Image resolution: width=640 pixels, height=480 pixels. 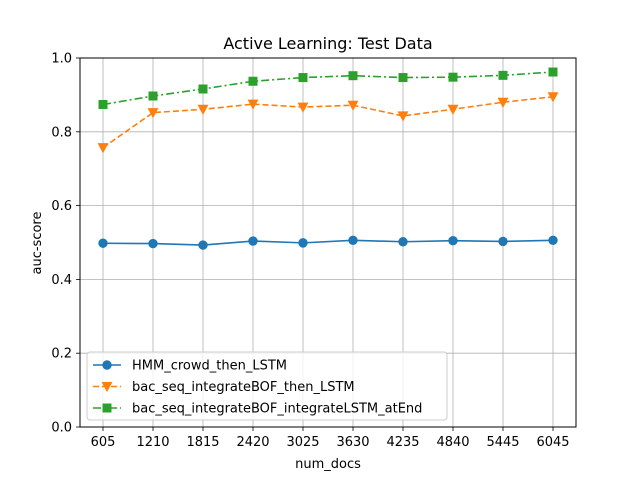 What do you see at coordinates (552, 442) in the screenshot?
I see `x-tick-label: 6045` at bounding box center [552, 442].